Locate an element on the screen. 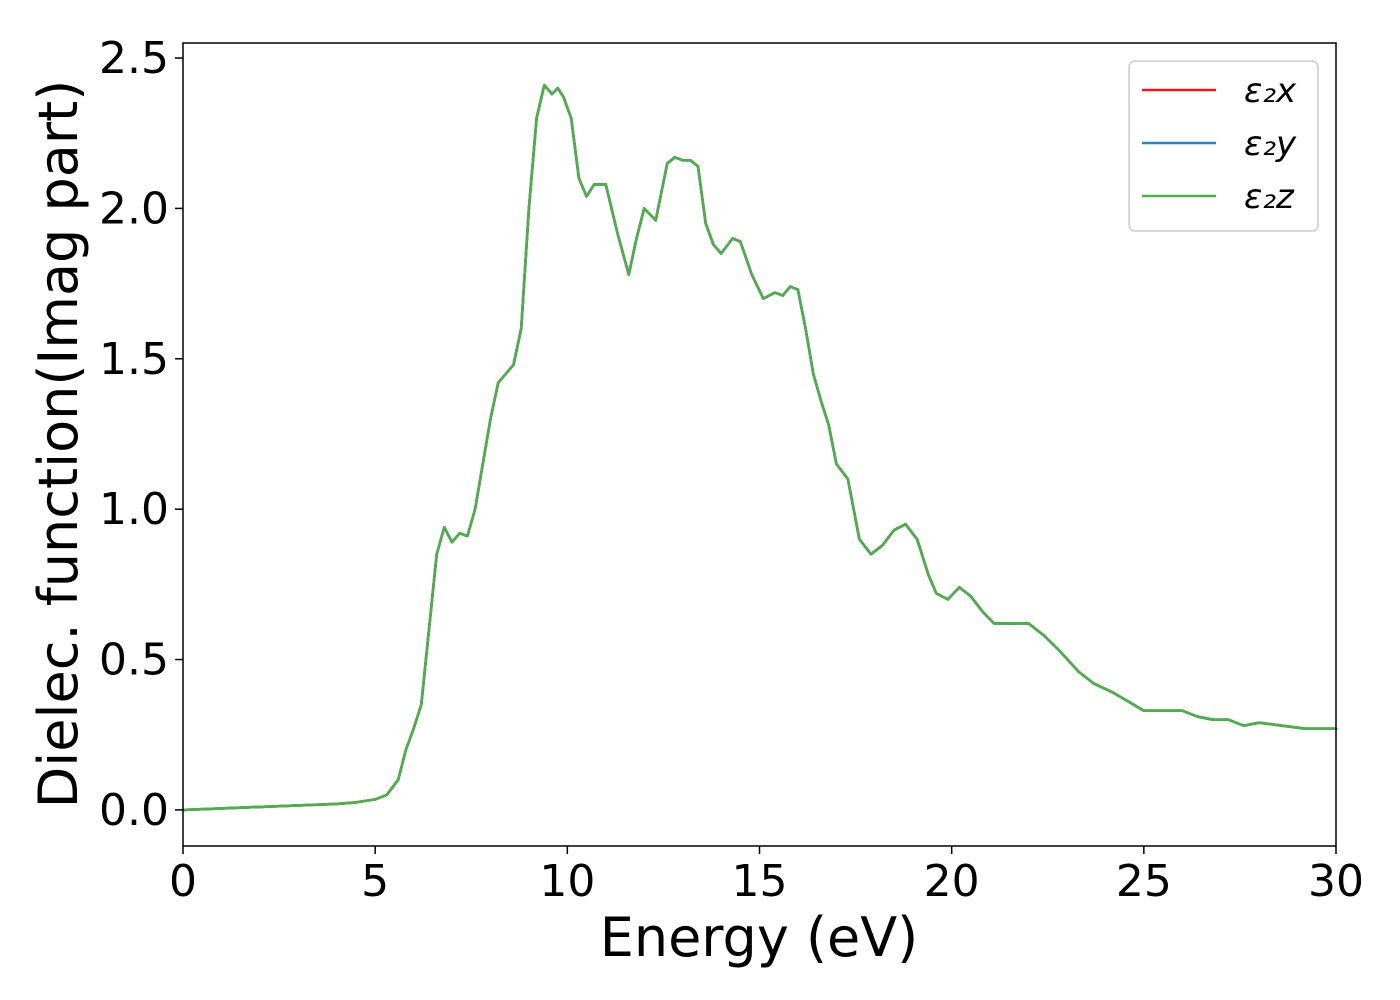 This screenshot has height=1000, width=1400. y-tick-label: 2.5 is located at coordinates (134, 58).